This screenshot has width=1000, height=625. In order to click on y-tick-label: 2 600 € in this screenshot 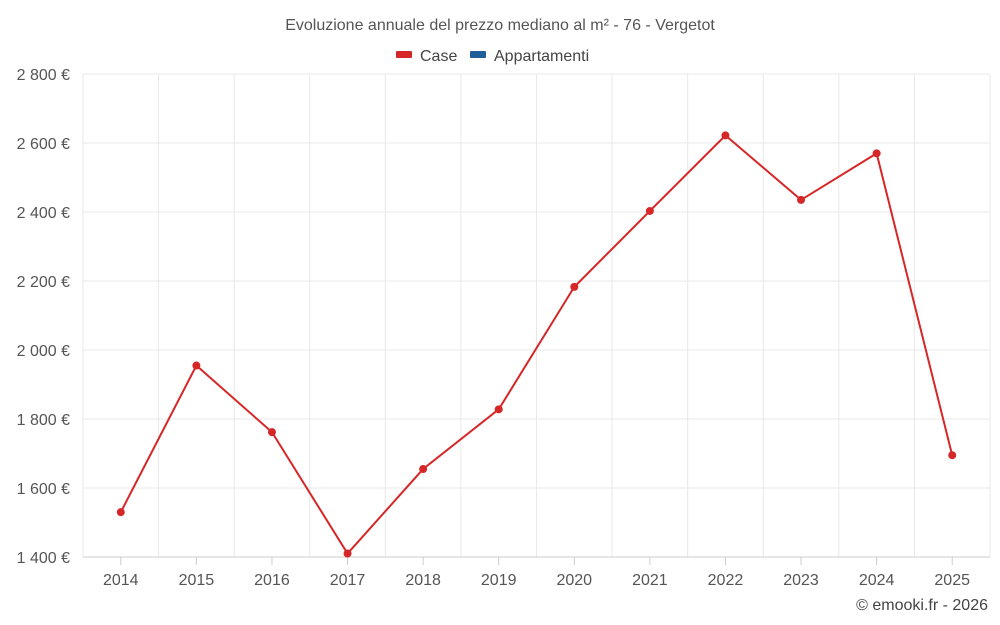, I will do `click(43, 144)`.